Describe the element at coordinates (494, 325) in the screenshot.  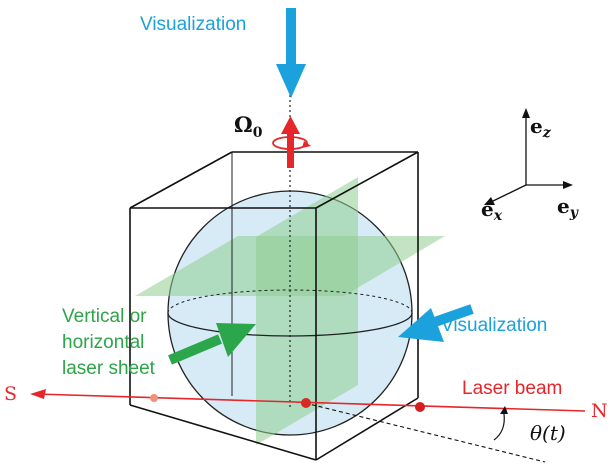
I see `visualization-side-label: Visualization` at that location.